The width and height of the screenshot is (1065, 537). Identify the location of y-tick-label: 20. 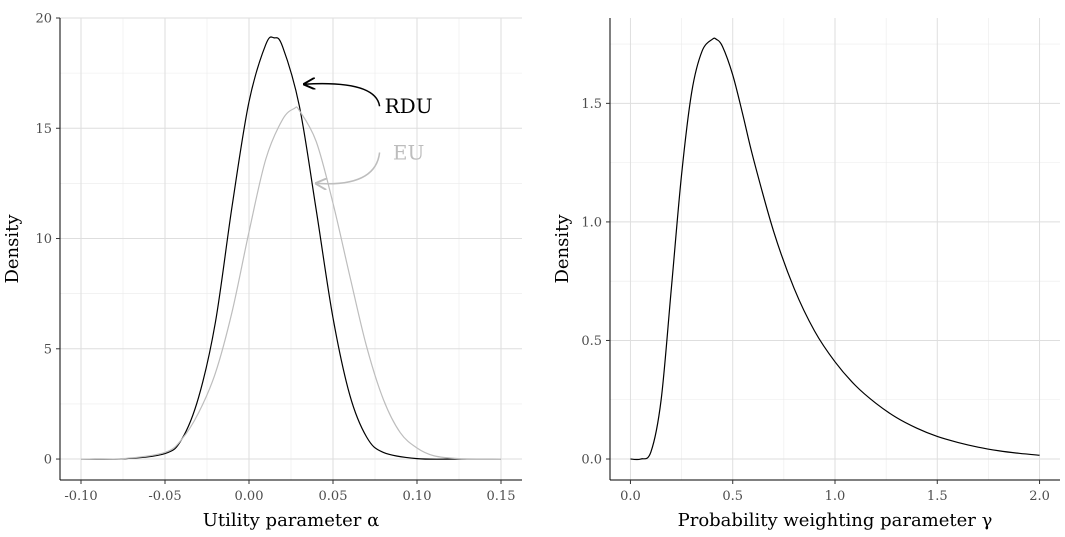
(43, 19).